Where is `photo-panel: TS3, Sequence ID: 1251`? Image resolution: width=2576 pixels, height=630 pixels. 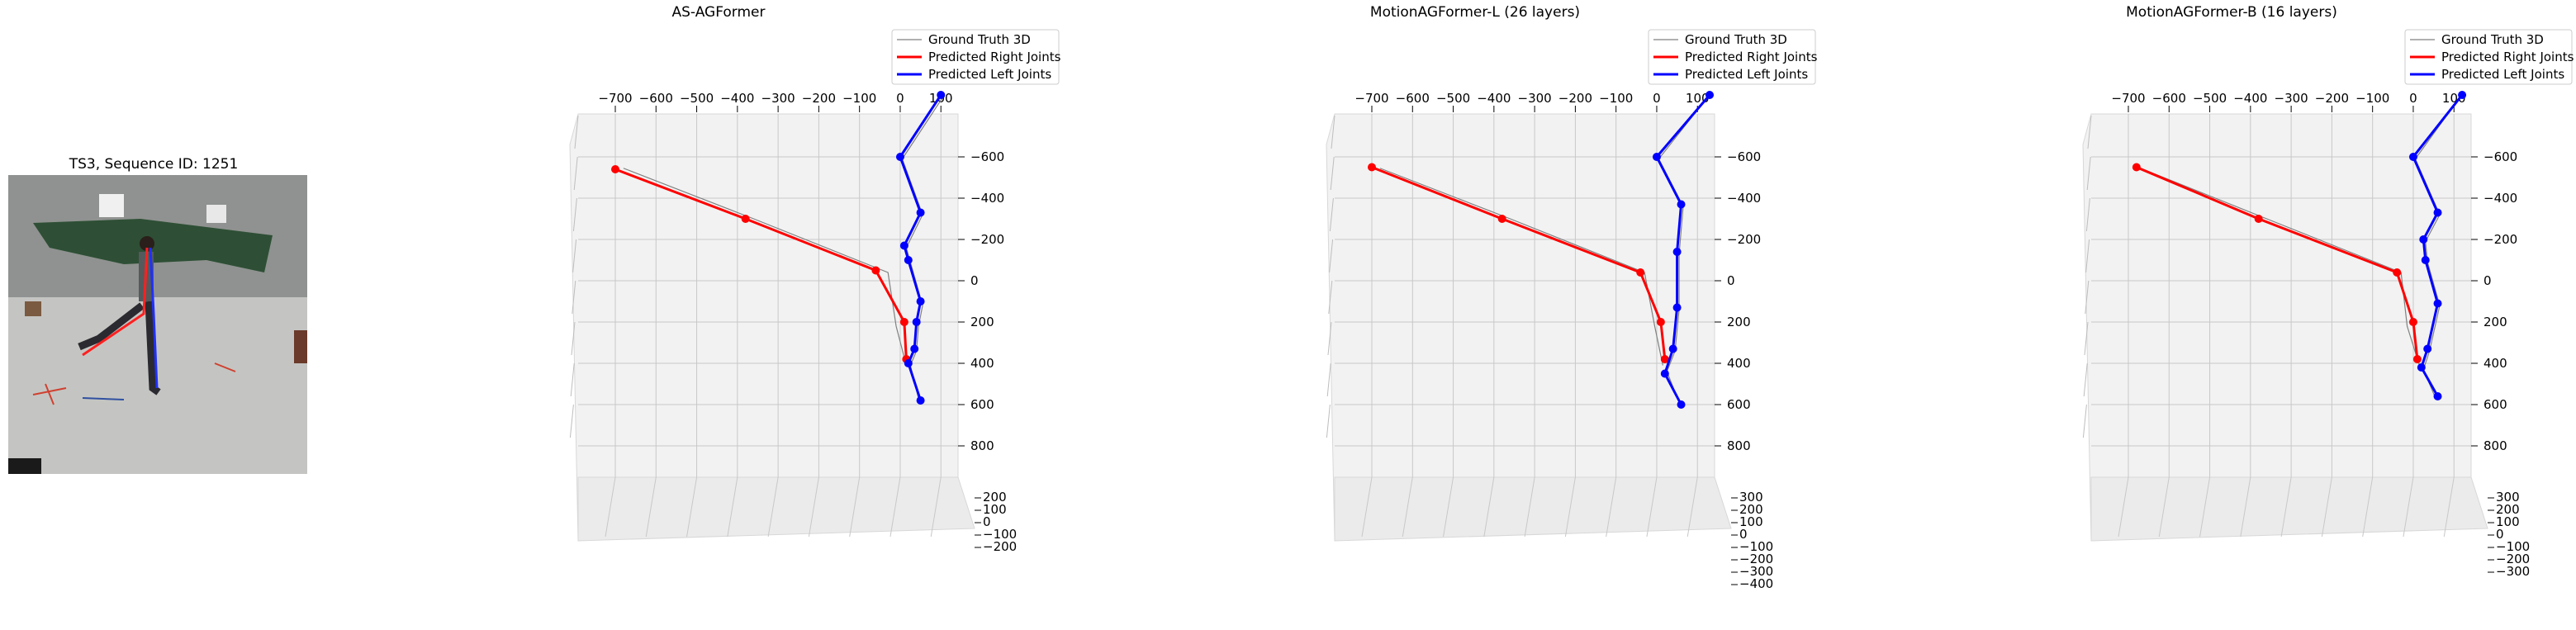
photo-panel: TS3, Sequence ID: 1251 is located at coordinates (157, 315).